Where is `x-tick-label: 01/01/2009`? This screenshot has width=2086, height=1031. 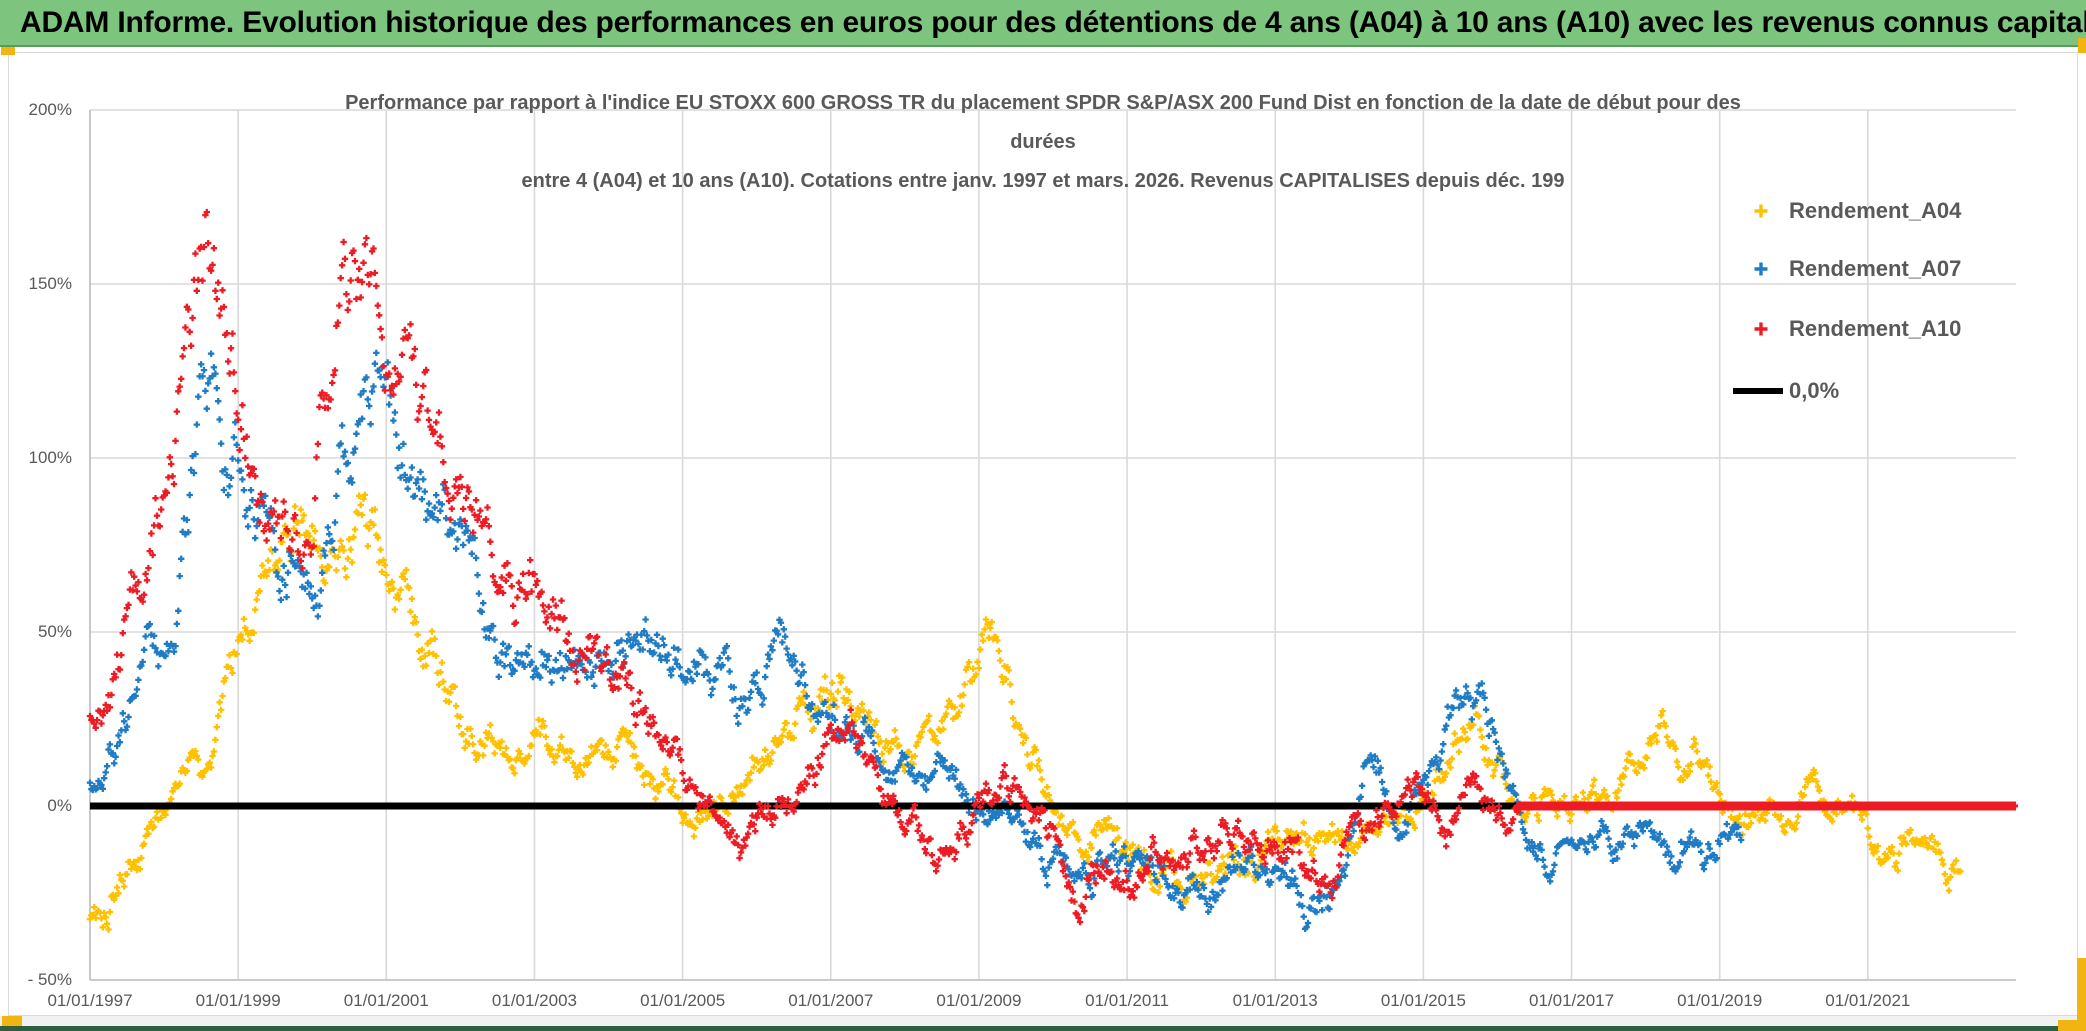
x-tick-label: 01/01/2009 is located at coordinates (979, 1000).